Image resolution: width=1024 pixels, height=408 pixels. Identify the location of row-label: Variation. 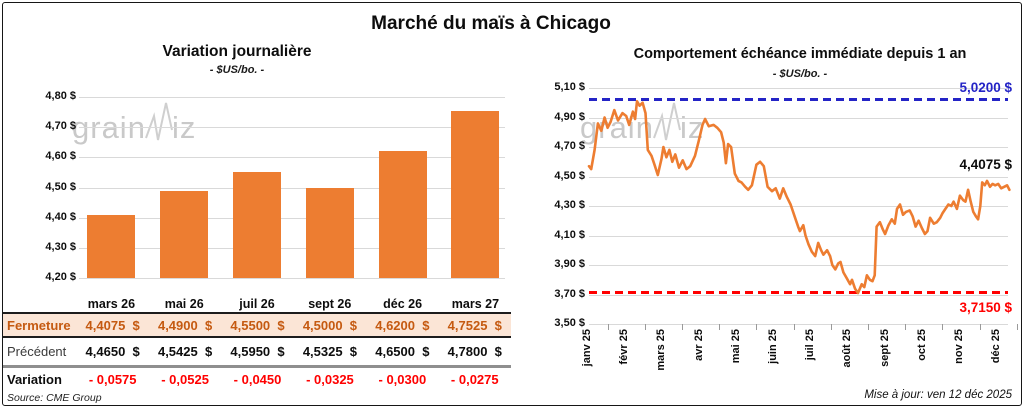
(34, 379).